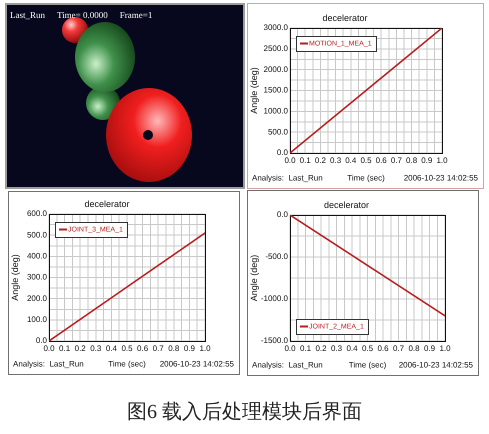  What do you see at coordinates (276, 69) in the screenshot?
I see `y-tick-label: 2000.0` at bounding box center [276, 69].